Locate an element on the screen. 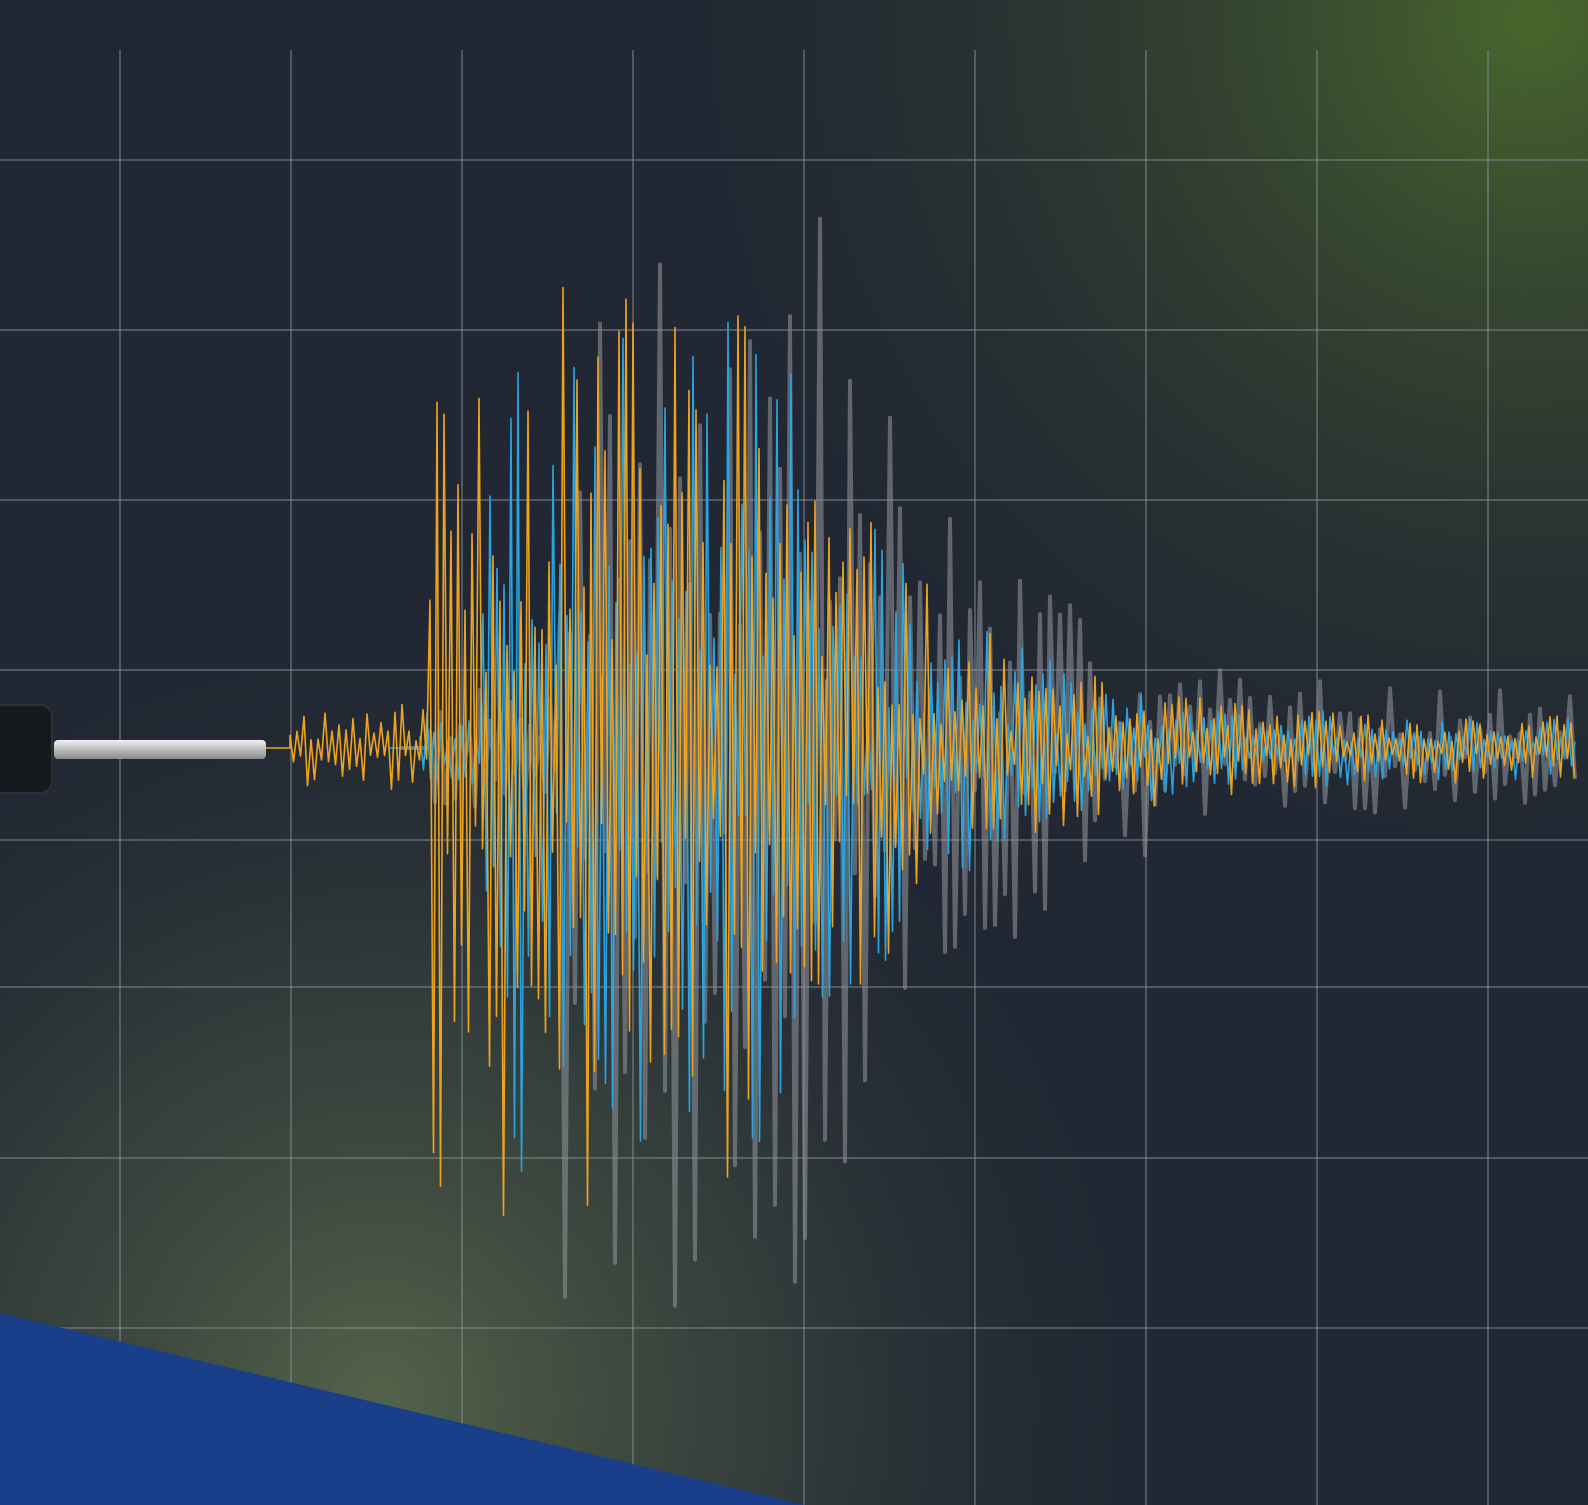 The height and width of the screenshot is (1505, 1588). corner-shape is located at coordinates (402, 1409).